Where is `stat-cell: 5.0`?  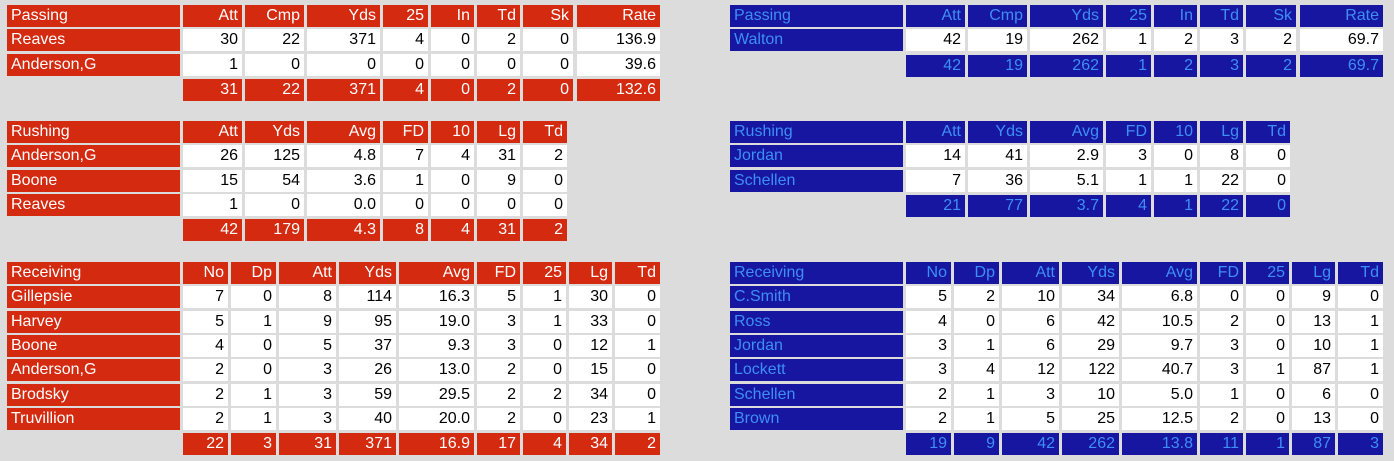 stat-cell: 5.0 is located at coordinates (1159, 395).